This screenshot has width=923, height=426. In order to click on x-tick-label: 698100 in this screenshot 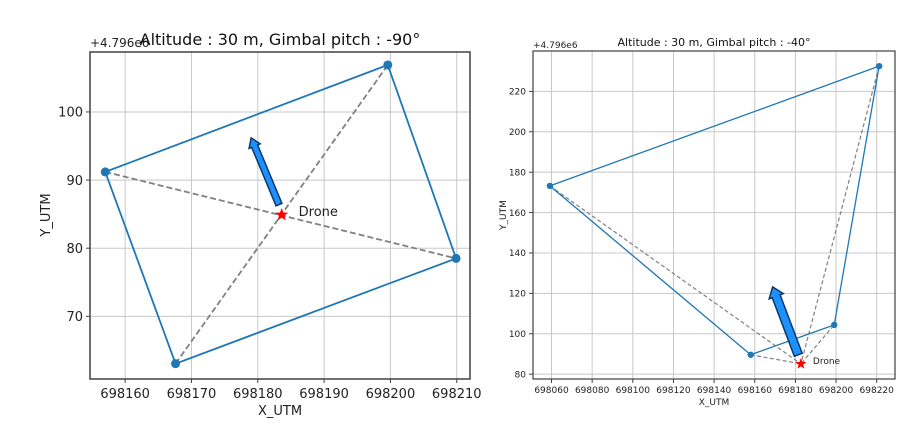, I will do `click(633, 391)`.